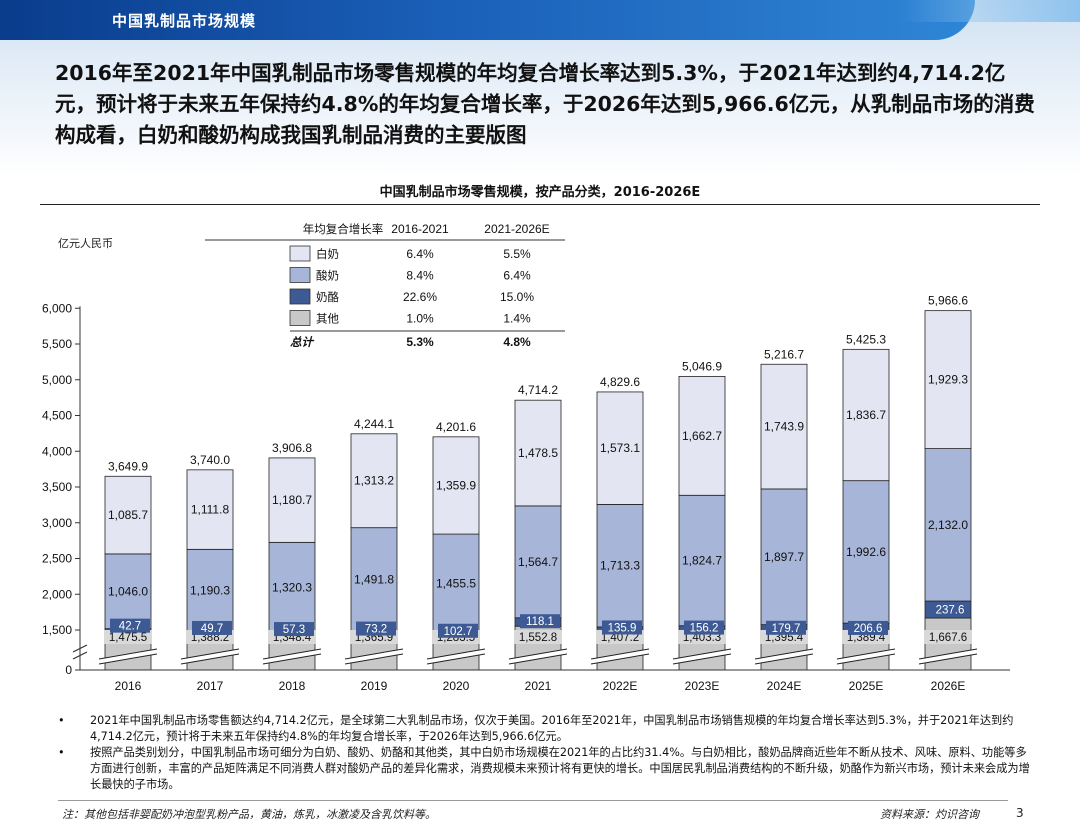  Describe the element at coordinates (327, 319) in the screenshot. I see `legend-label: 其他` at that location.